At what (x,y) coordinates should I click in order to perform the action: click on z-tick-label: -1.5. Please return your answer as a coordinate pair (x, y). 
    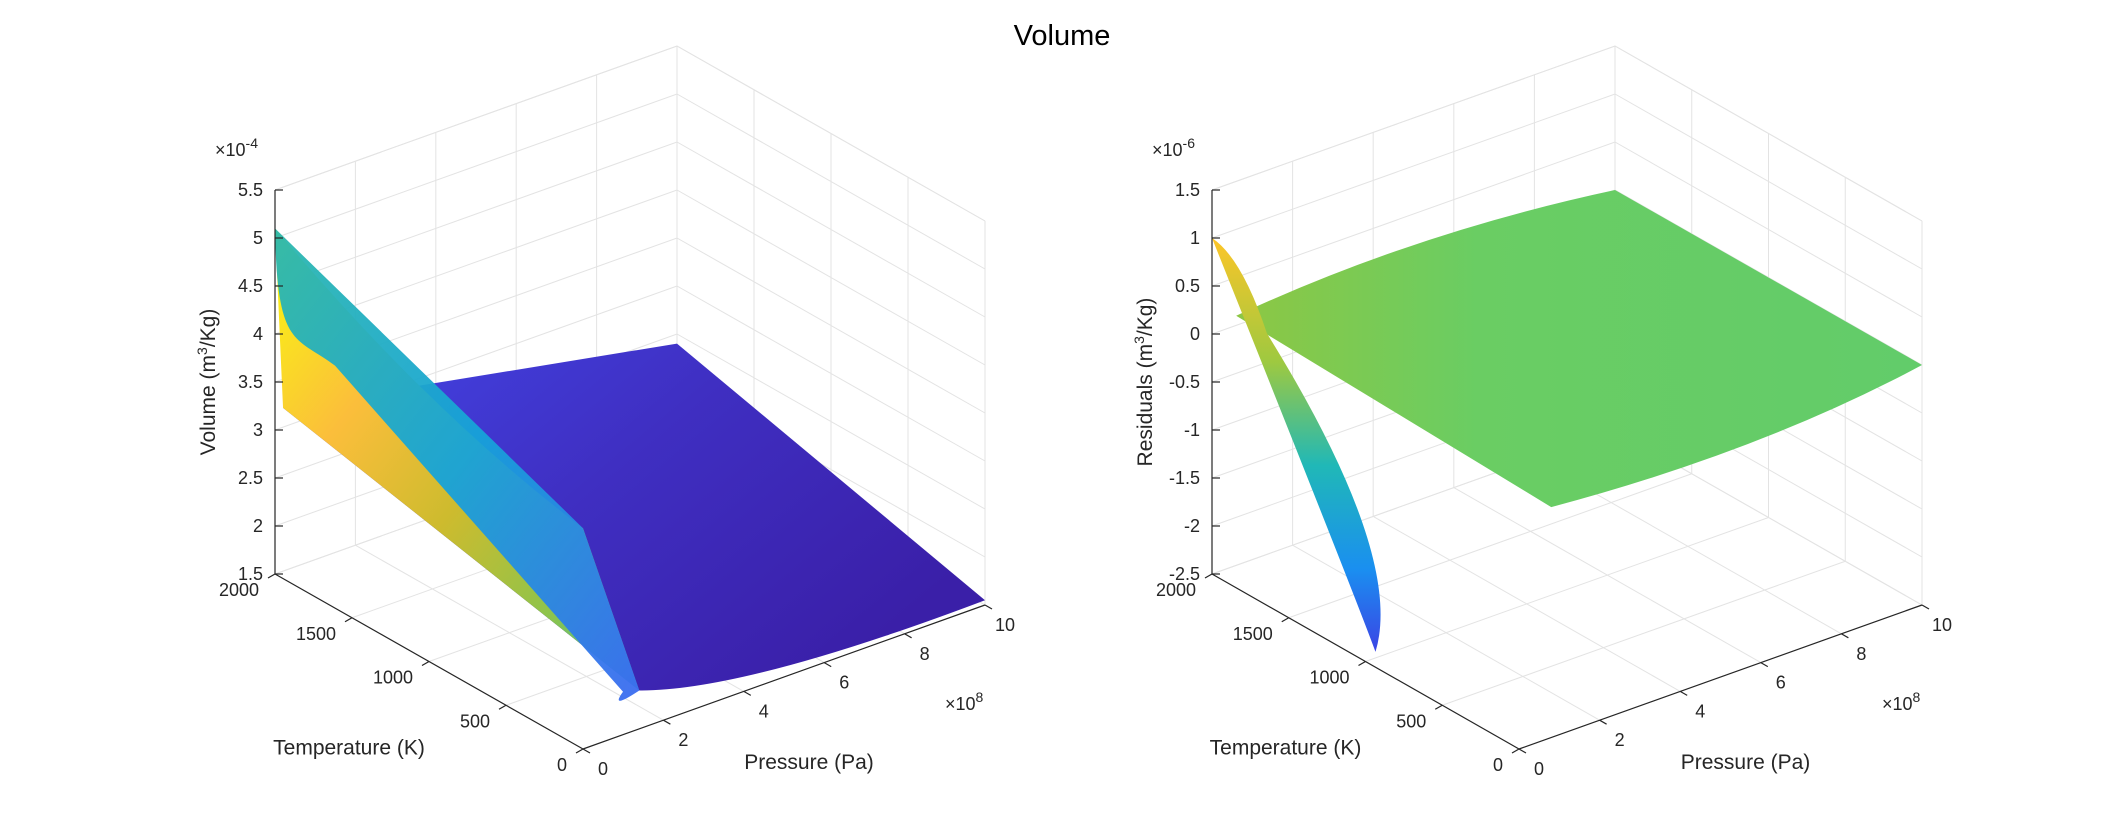
    Looking at the image, I should click on (1184, 478).